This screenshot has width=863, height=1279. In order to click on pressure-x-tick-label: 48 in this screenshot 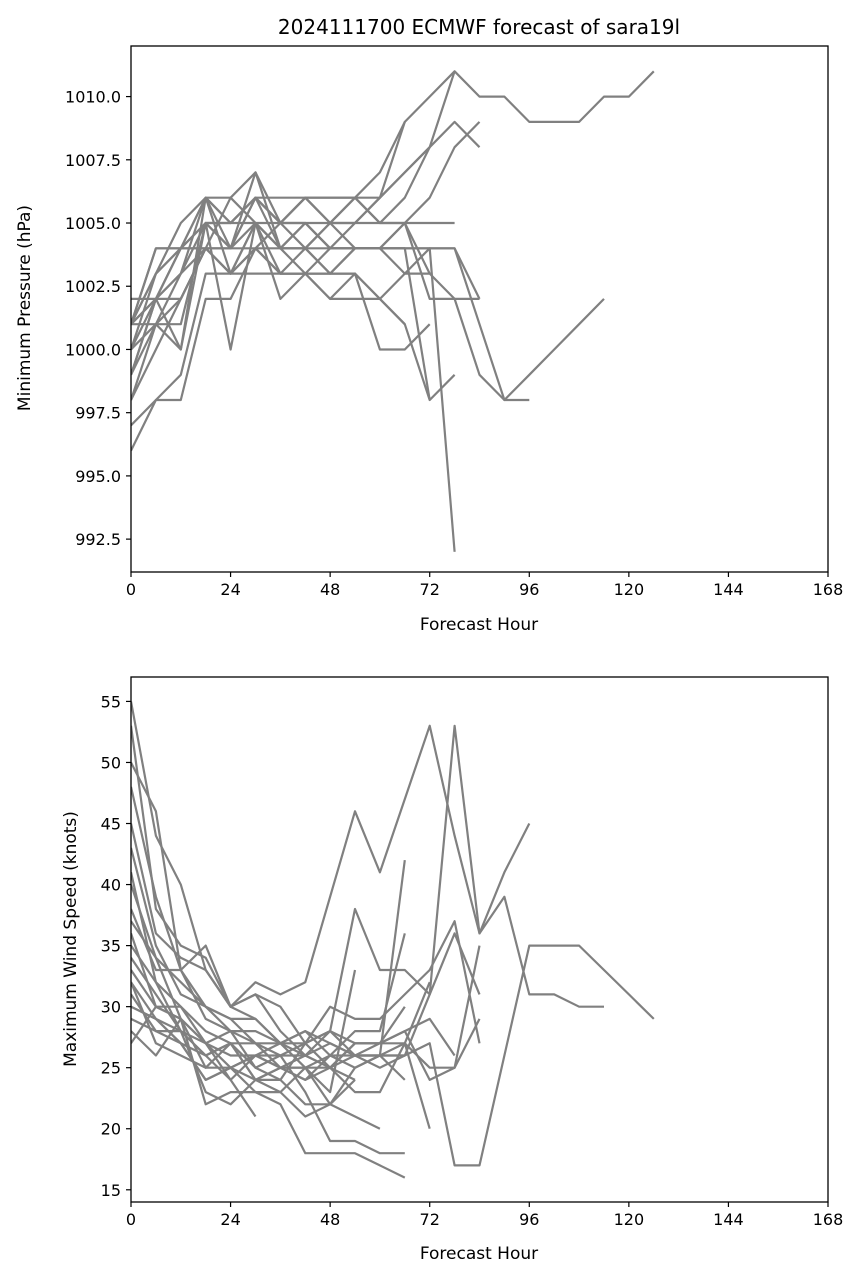, I will do `click(330, 589)`.